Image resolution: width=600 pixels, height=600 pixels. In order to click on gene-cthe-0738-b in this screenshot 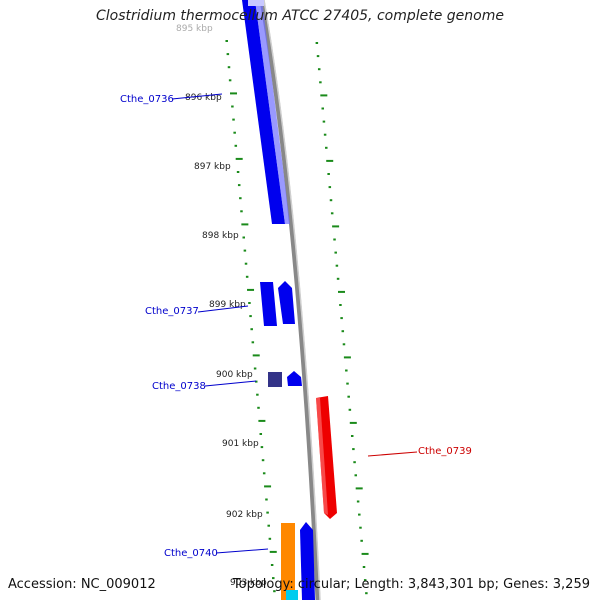, I will do `click(294, 378)`.